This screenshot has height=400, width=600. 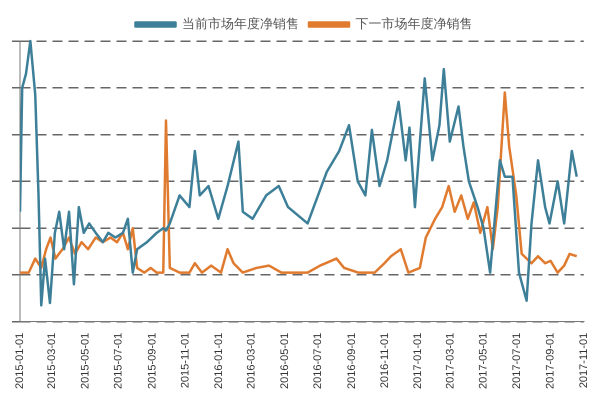 What do you see at coordinates (240, 24) in the screenshot?
I see `legend-label: 当前市场年度净销售` at bounding box center [240, 24].